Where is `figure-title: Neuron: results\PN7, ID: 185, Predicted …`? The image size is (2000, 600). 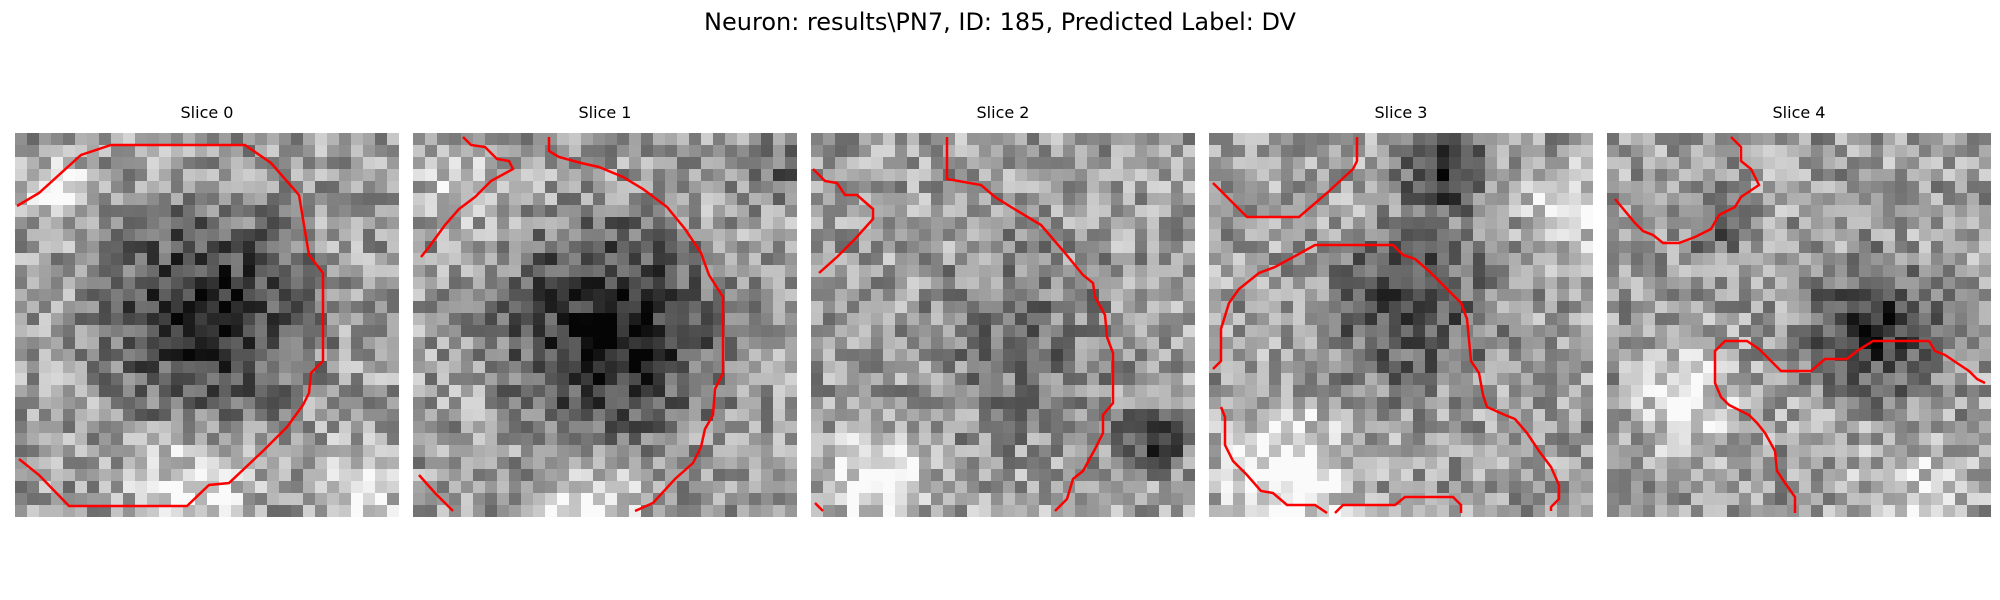 figure-title: Neuron: results\PN7, ID: 185, Predicted … is located at coordinates (1000, 22).